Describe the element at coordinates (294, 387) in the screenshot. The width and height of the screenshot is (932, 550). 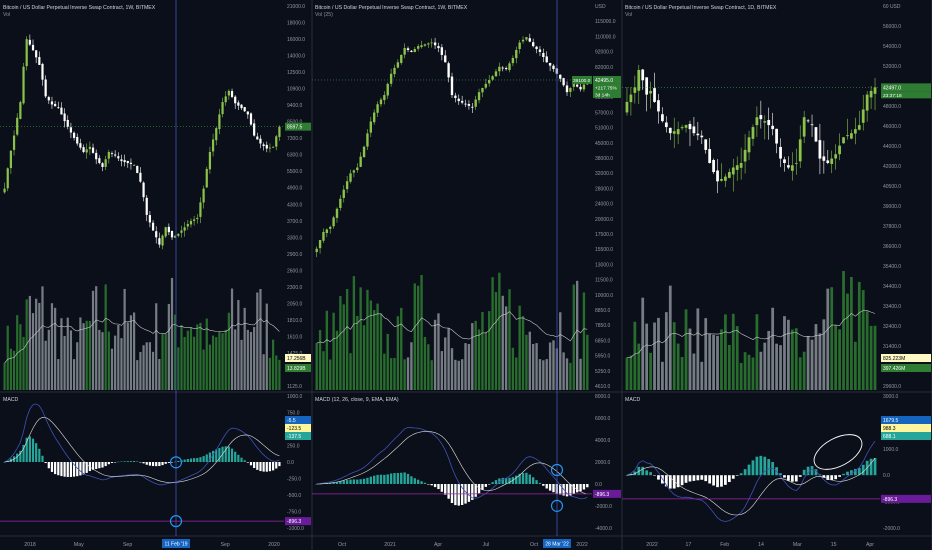
I see `price-axis-label: 1125.0` at that location.